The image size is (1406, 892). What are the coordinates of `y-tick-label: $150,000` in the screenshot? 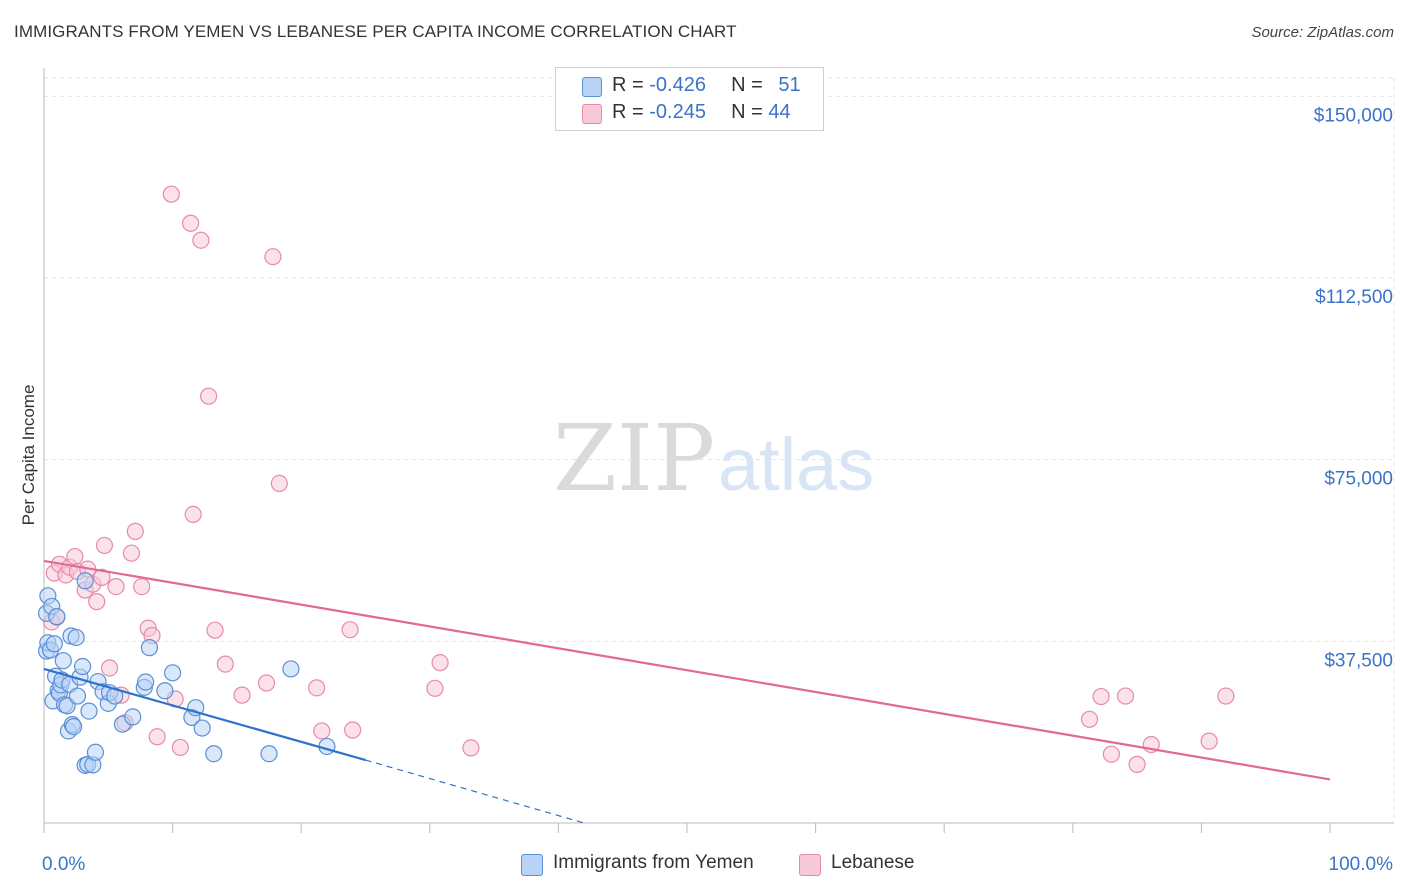 It's located at (1353, 115).